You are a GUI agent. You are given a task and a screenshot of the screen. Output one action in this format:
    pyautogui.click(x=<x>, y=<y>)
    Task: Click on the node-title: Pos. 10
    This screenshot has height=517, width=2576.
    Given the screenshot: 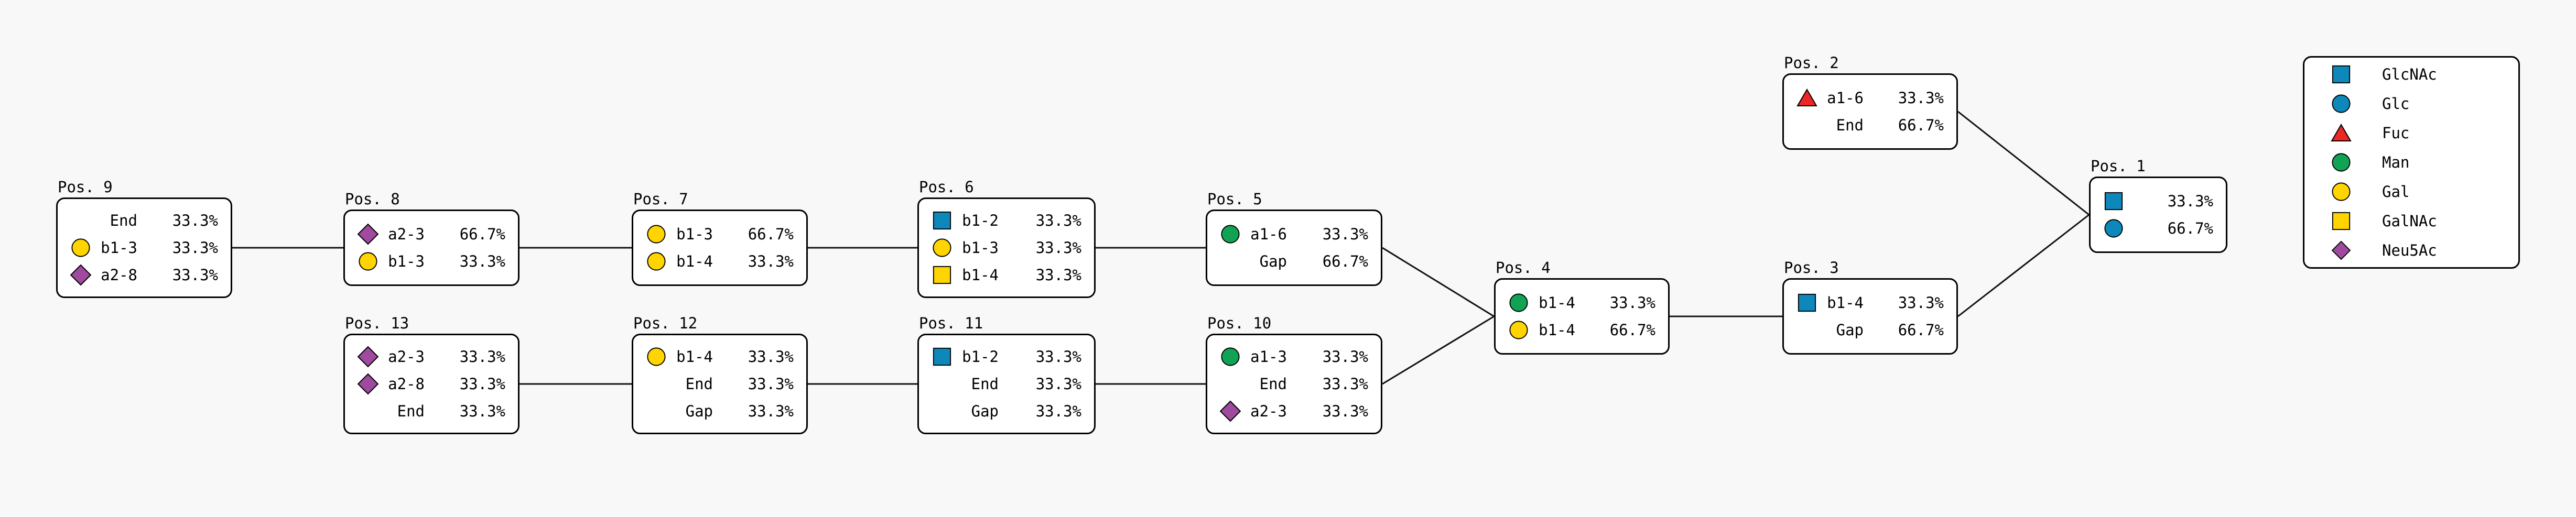 What is the action you would take?
    pyautogui.click(x=1239, y=323)
    